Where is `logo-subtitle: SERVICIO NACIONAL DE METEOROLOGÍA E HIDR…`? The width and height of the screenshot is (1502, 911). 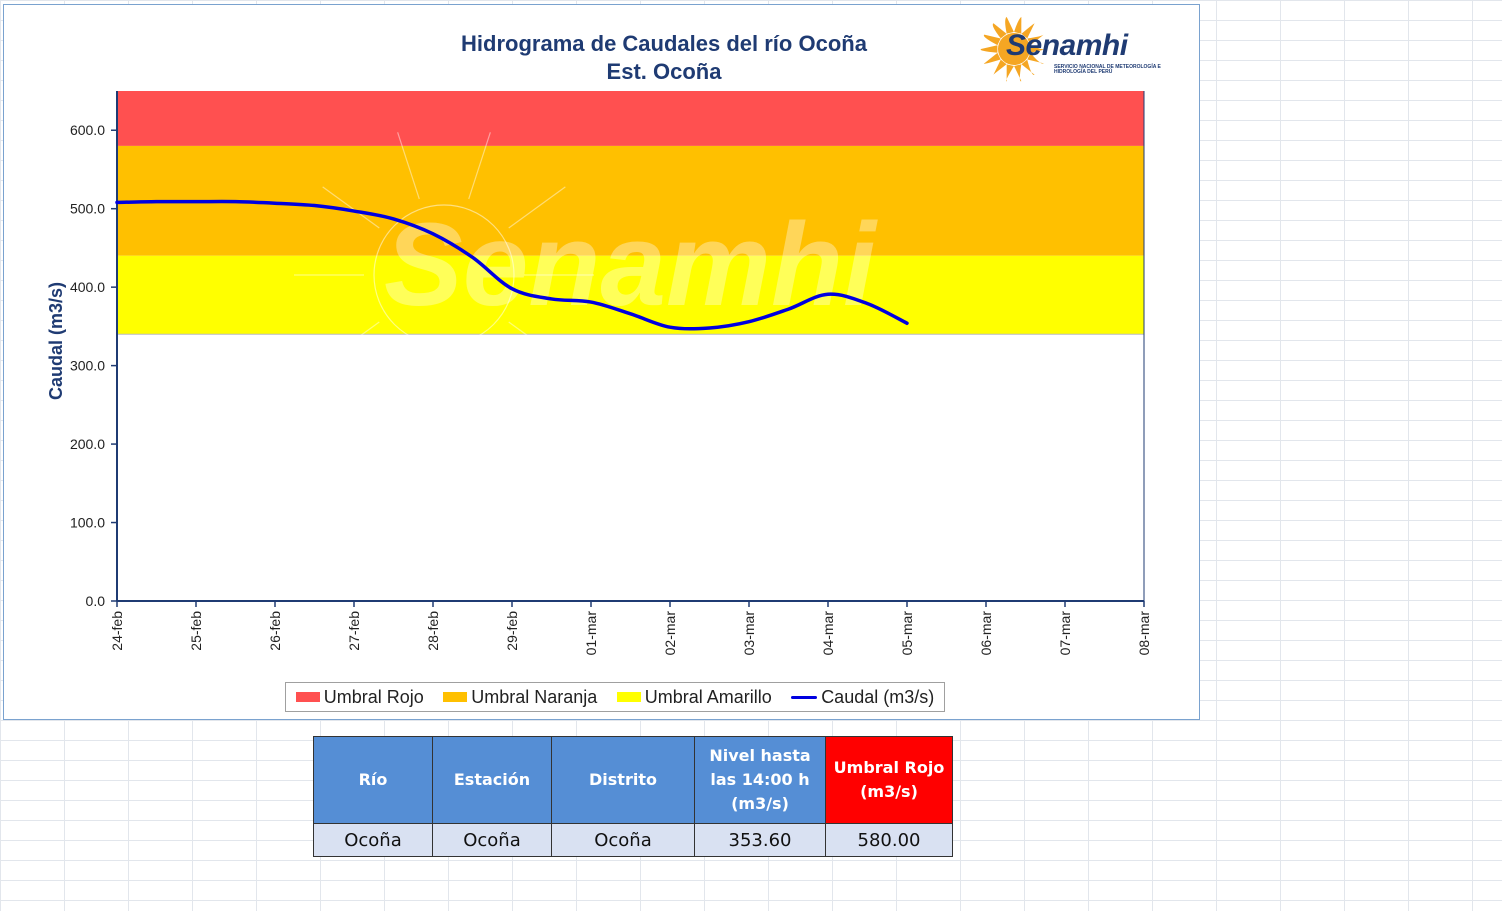
logo-subtitle: SERVICIO NACIONAL DE METEOROLOGÍA E HIDR… is located at coordinates (1107, 69).